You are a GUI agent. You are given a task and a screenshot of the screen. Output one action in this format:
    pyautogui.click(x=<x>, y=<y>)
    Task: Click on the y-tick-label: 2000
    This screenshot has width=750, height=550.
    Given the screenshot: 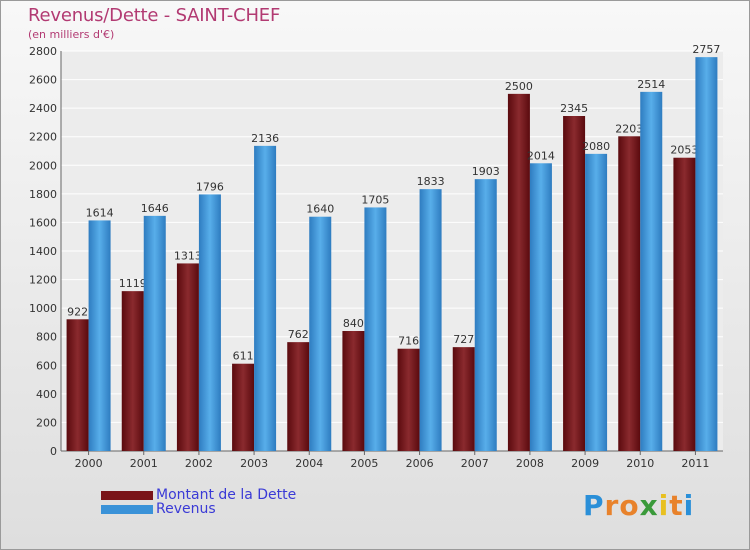 What is the action you would take?
    pyautogui.click(x=43, y=165)
    